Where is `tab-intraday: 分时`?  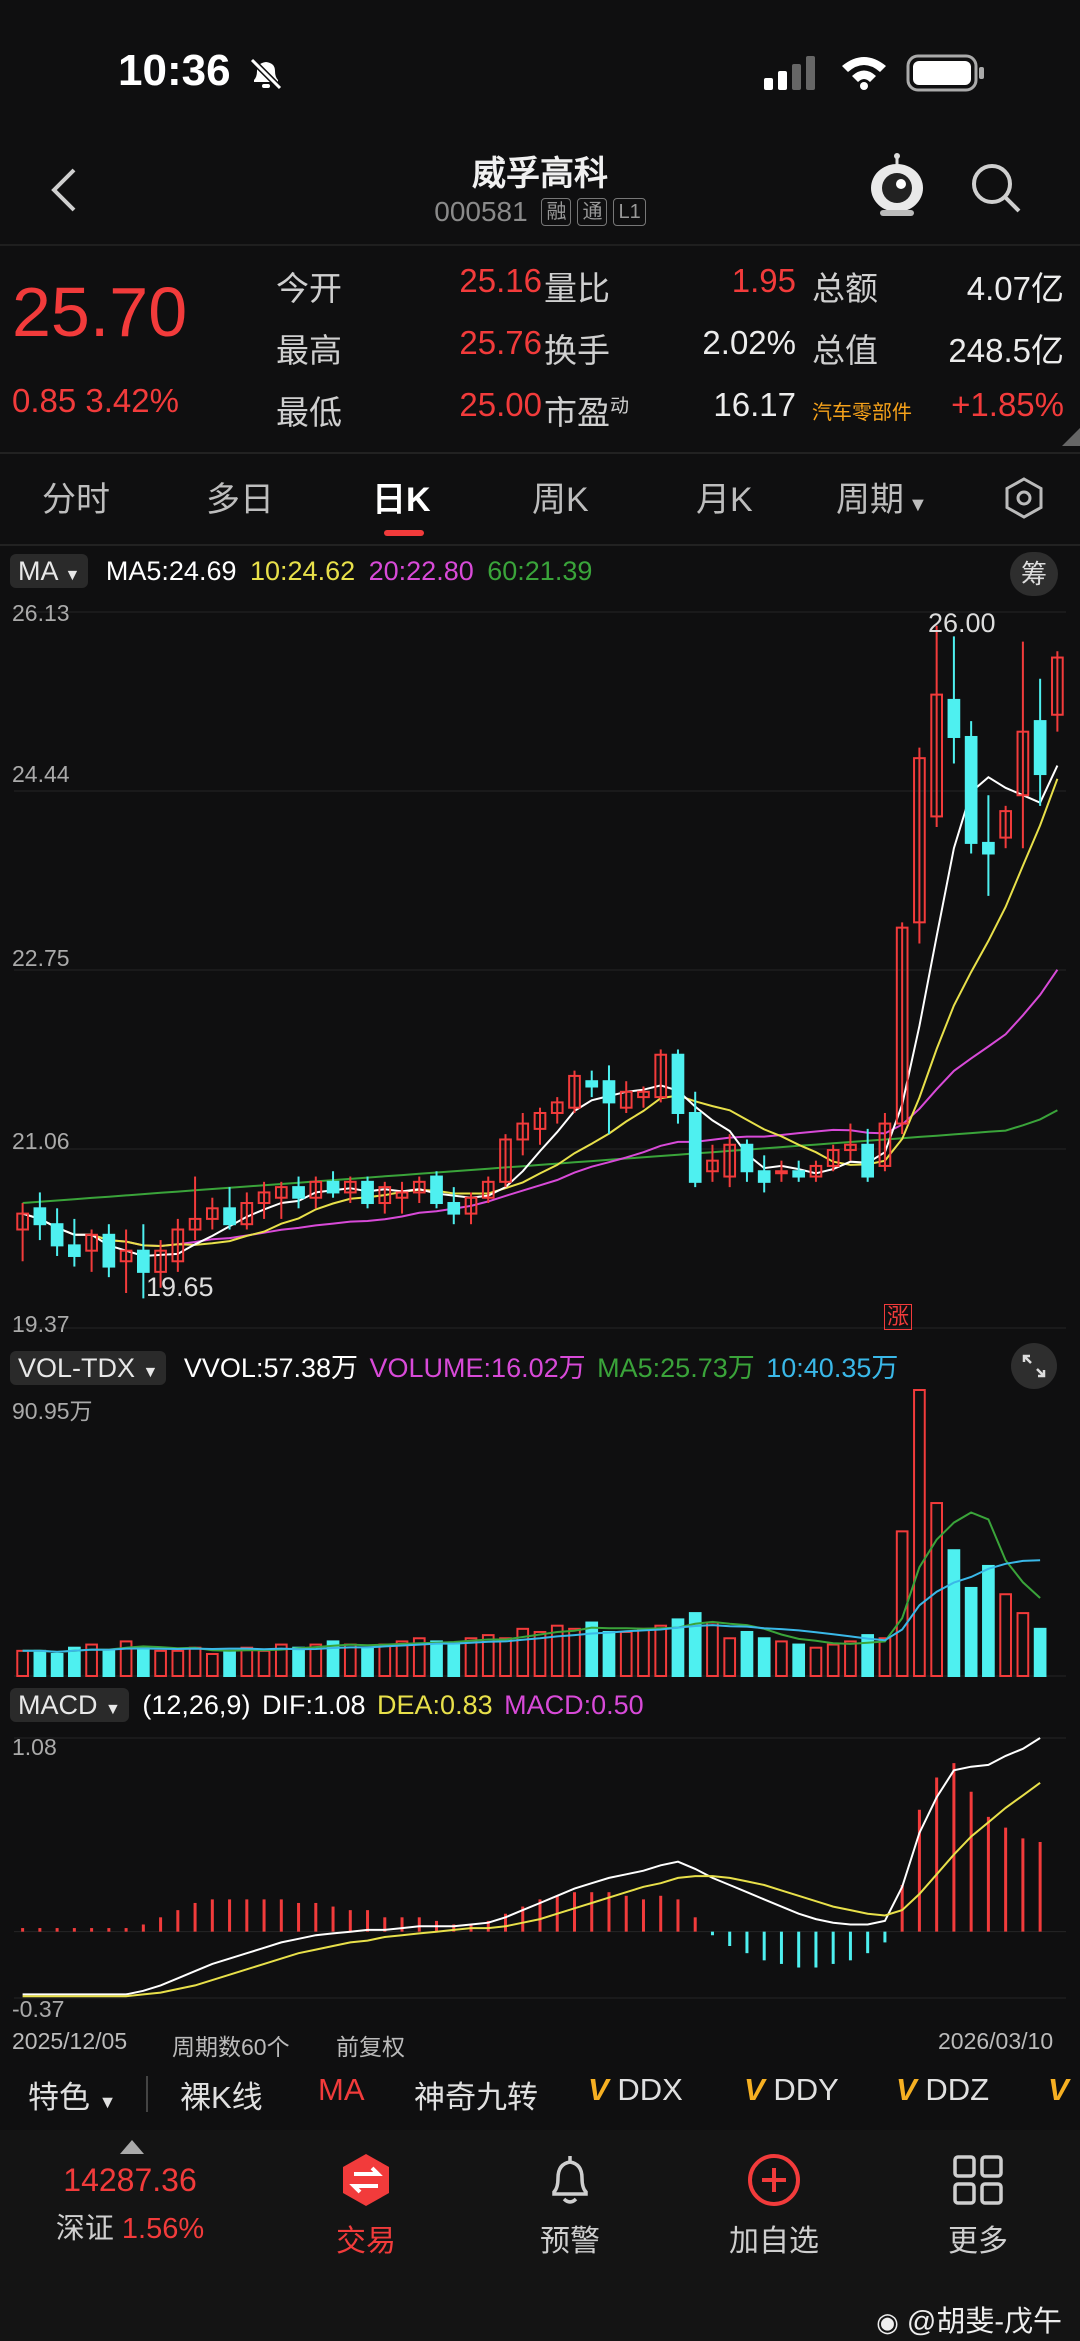
tab-intraday: 分时 is located at coordinates (76, 500).